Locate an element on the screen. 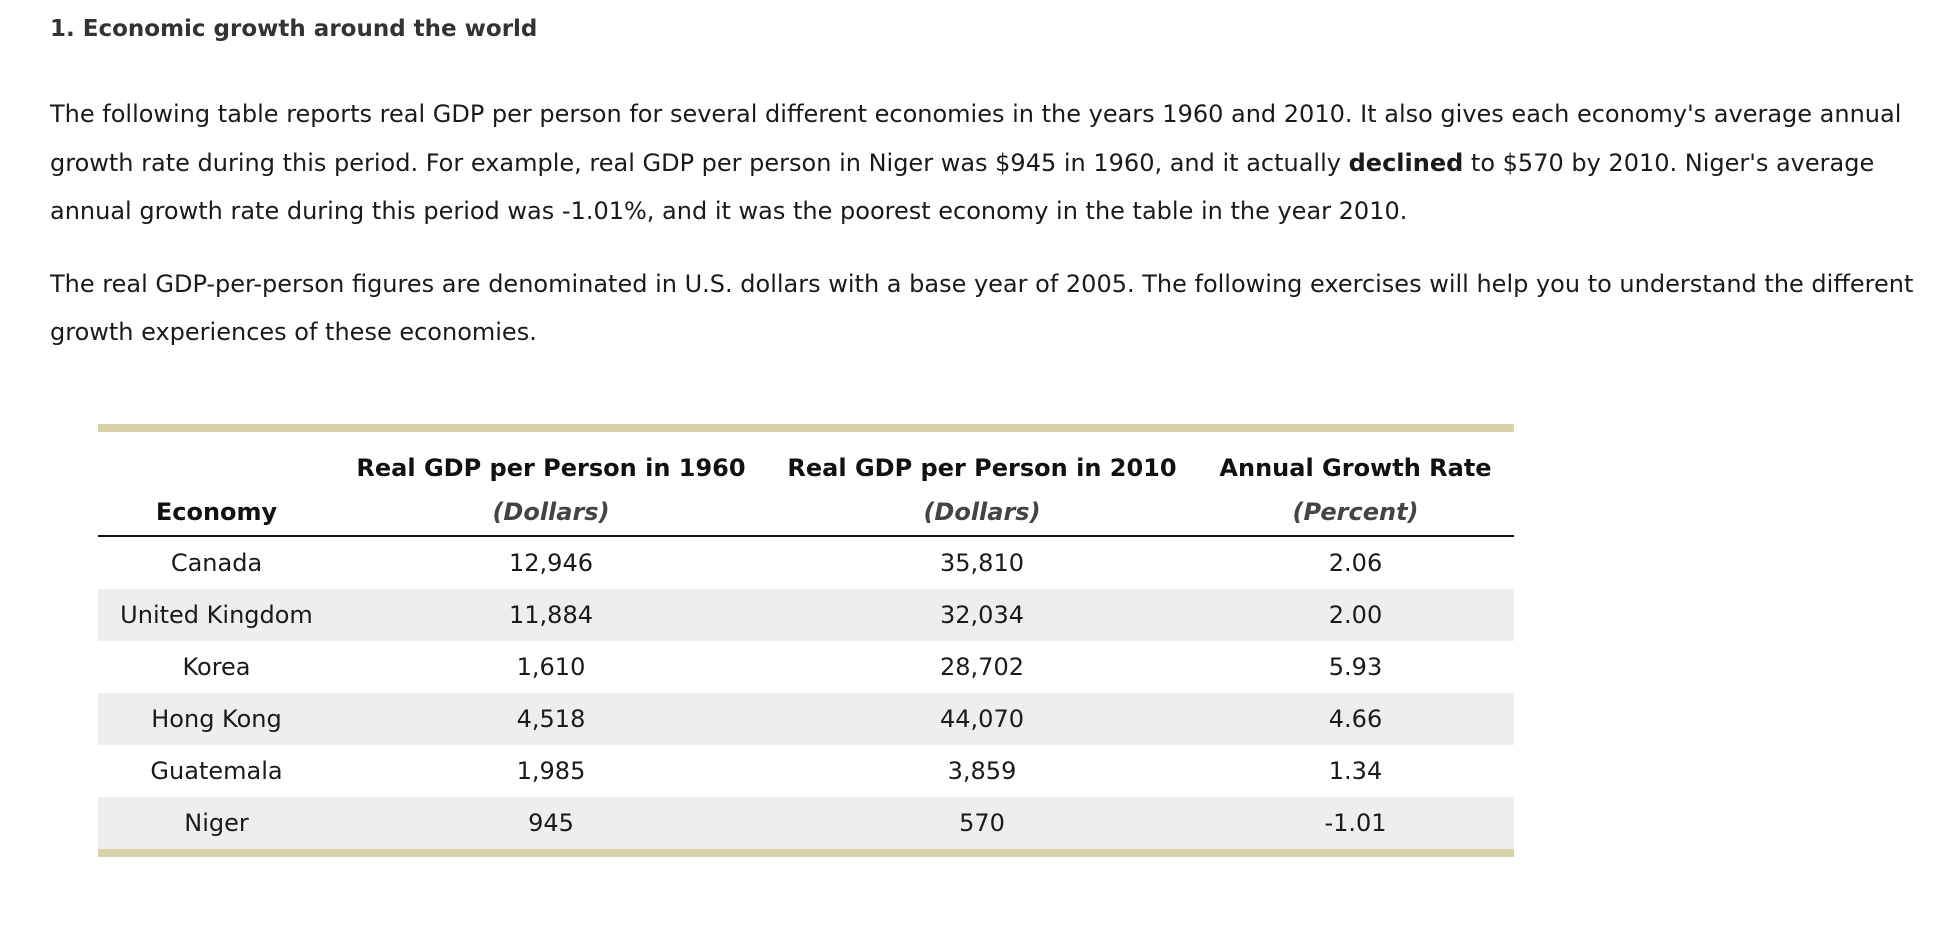 This screenshot has height=950, width=1950. intro-emphasis: declined is located at coordinates (1406, 162).